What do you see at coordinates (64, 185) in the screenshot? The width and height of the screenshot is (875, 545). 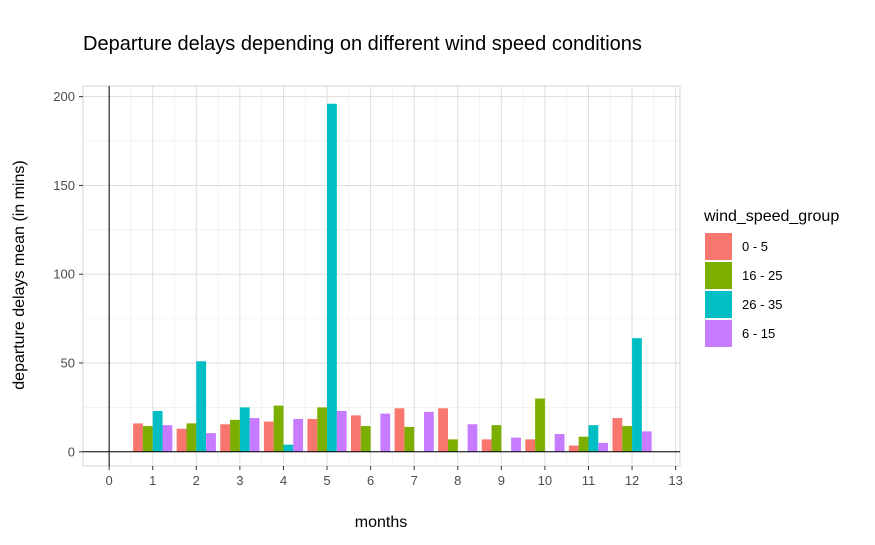 I see `y-tick-label: 150` at bounding box center [64, 185].